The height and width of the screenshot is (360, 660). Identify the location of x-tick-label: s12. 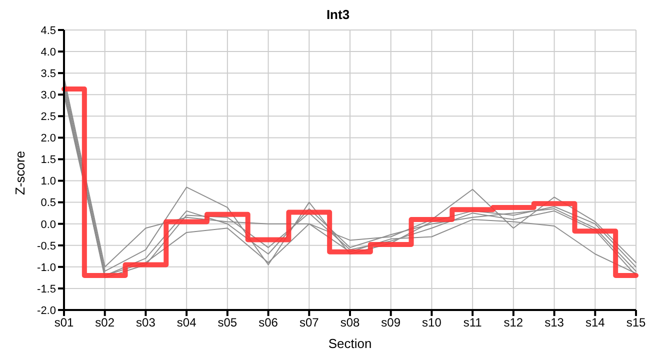
(514, 323).